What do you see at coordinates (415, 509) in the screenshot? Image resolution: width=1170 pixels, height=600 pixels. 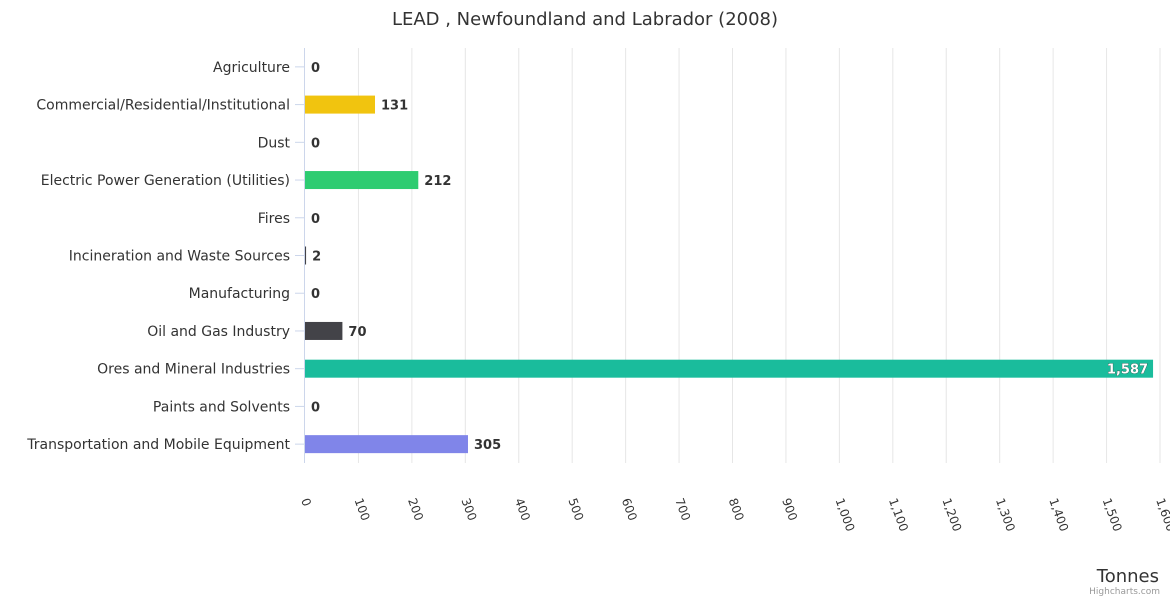 I see `value-axis-tick-label: 200` at bounding box center [415, 509].